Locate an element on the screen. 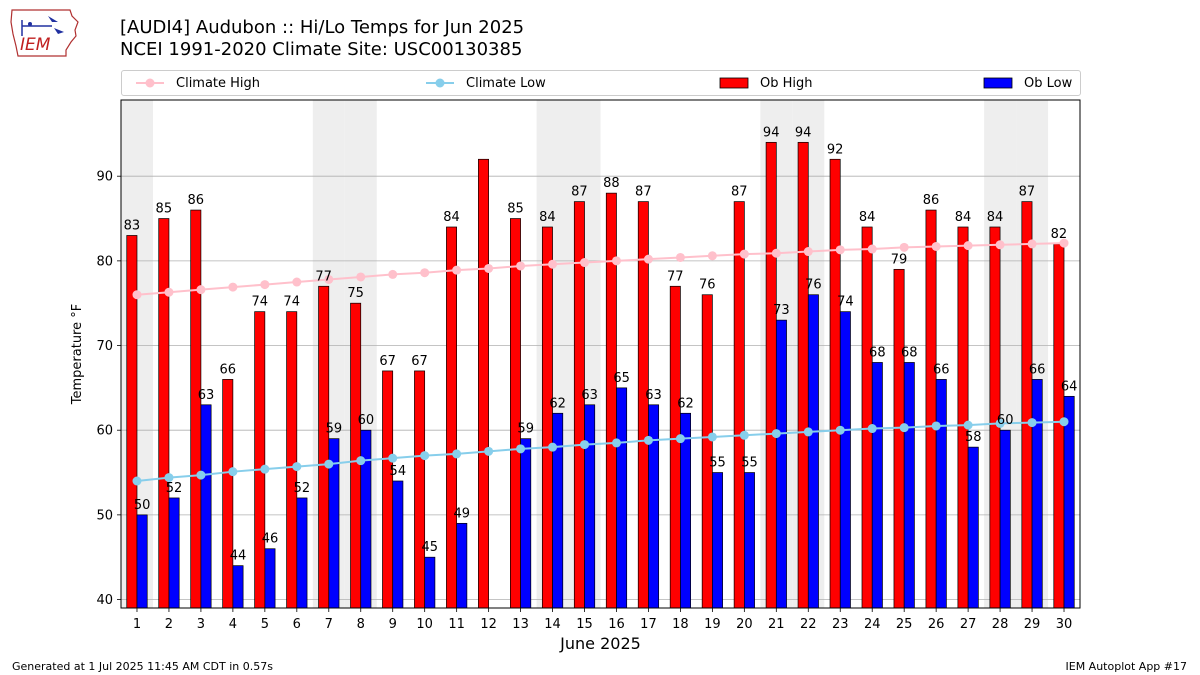 The height and width of the screenshot is (675, 1200). x-tick-label: 3 is located at coordinates (201, 624).